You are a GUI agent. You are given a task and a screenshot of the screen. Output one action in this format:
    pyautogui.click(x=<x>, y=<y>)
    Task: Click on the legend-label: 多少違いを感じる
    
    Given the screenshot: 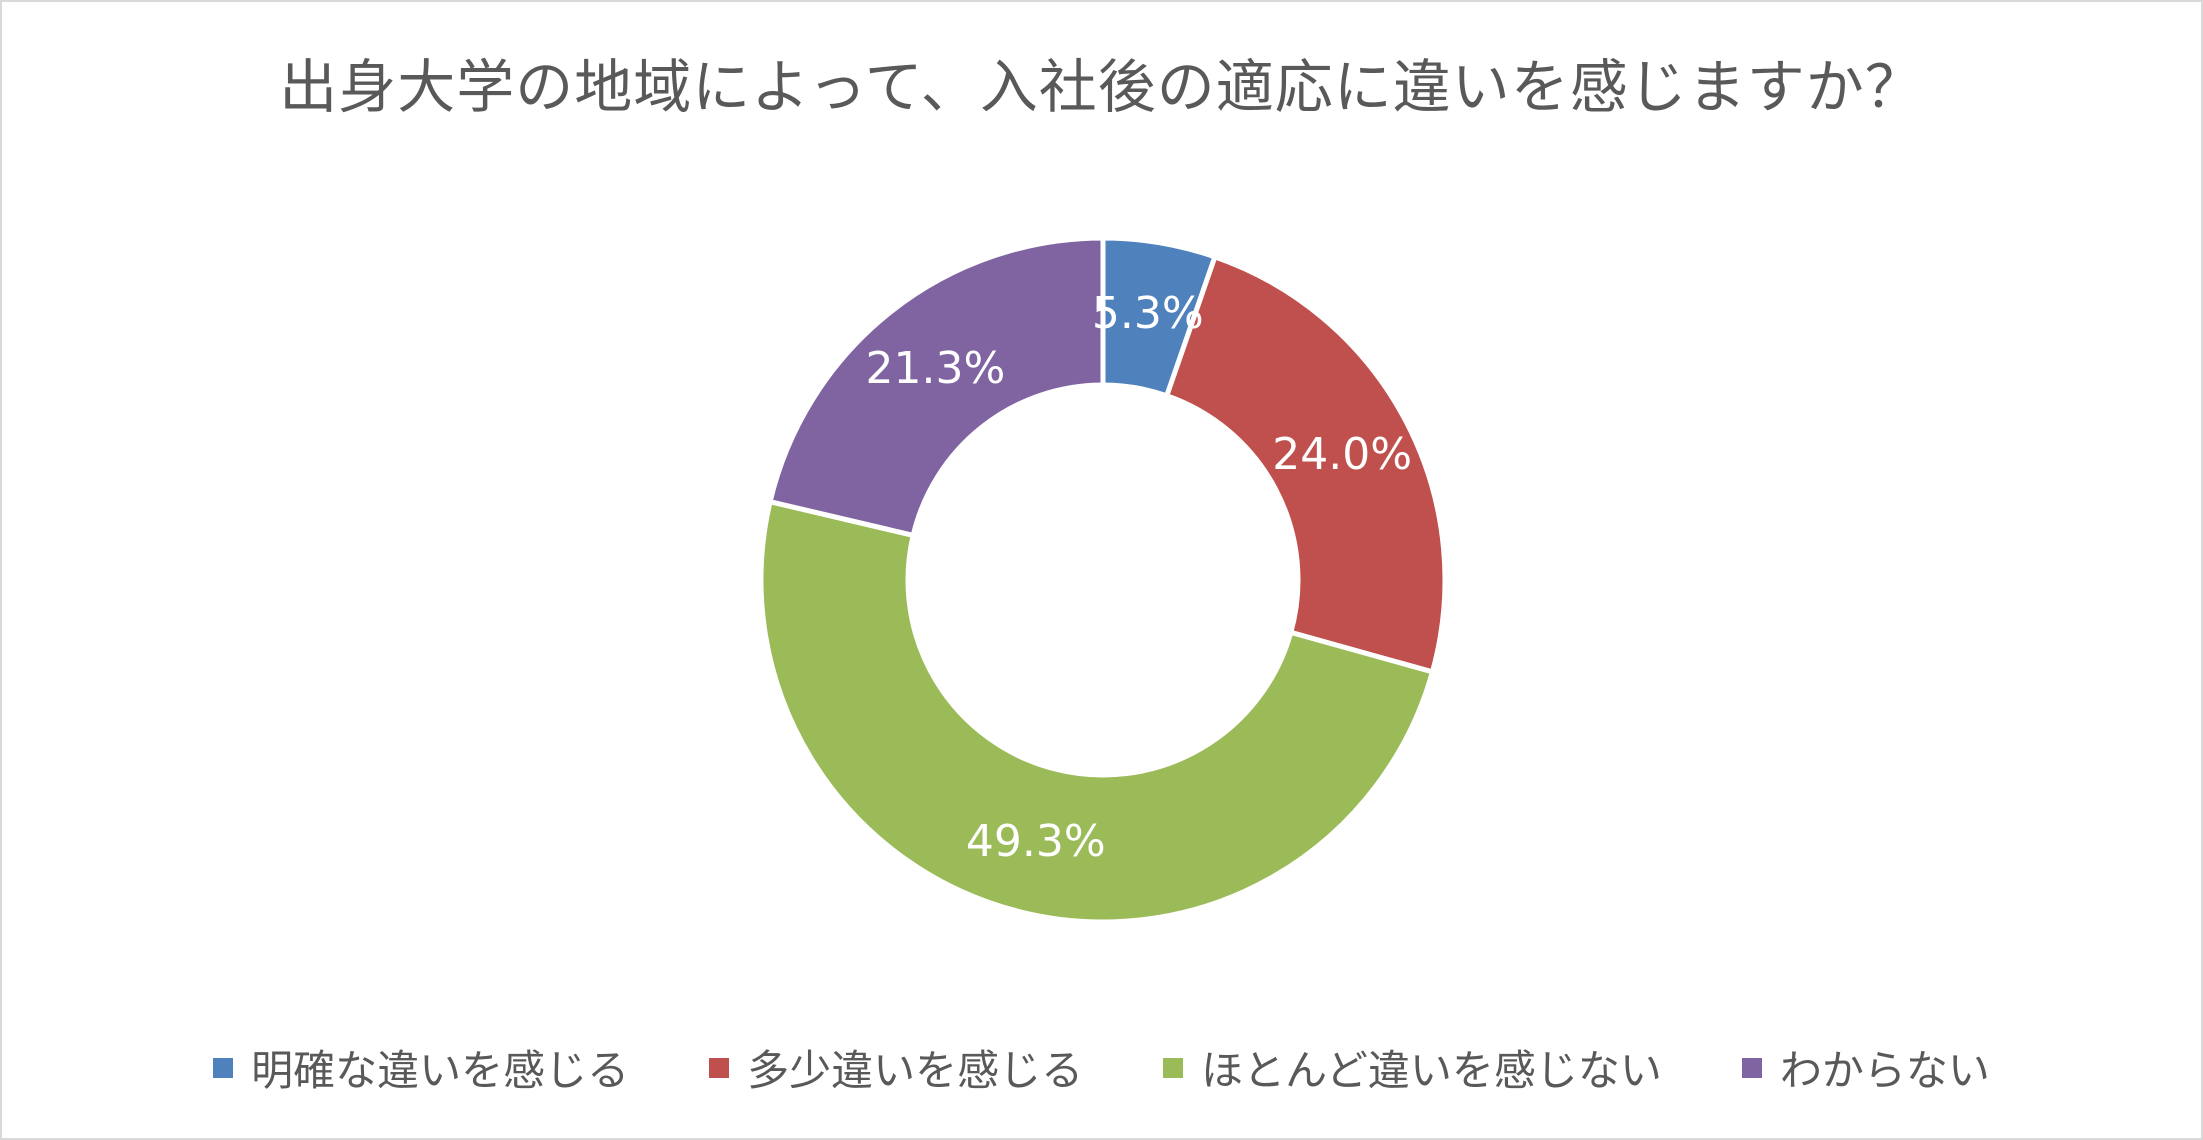 What is the action you would take?
    pyautogui.click(x=915, y=1070)
    